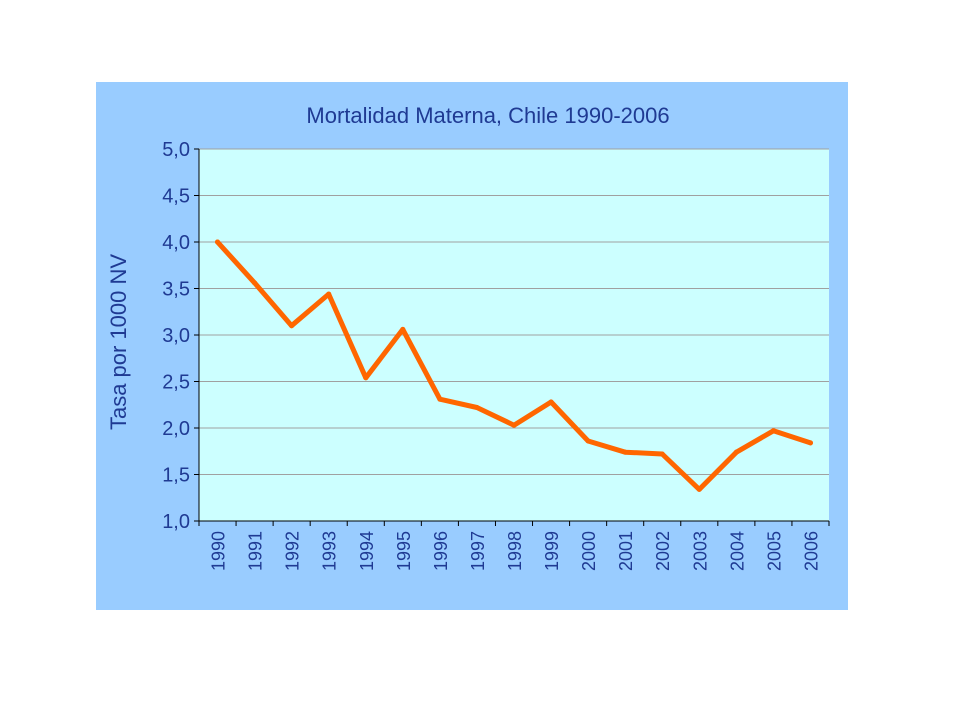 The height and width of the screenshot is (720, 960). I want to click on y-tick-label: 4,5, so click(176, 197).